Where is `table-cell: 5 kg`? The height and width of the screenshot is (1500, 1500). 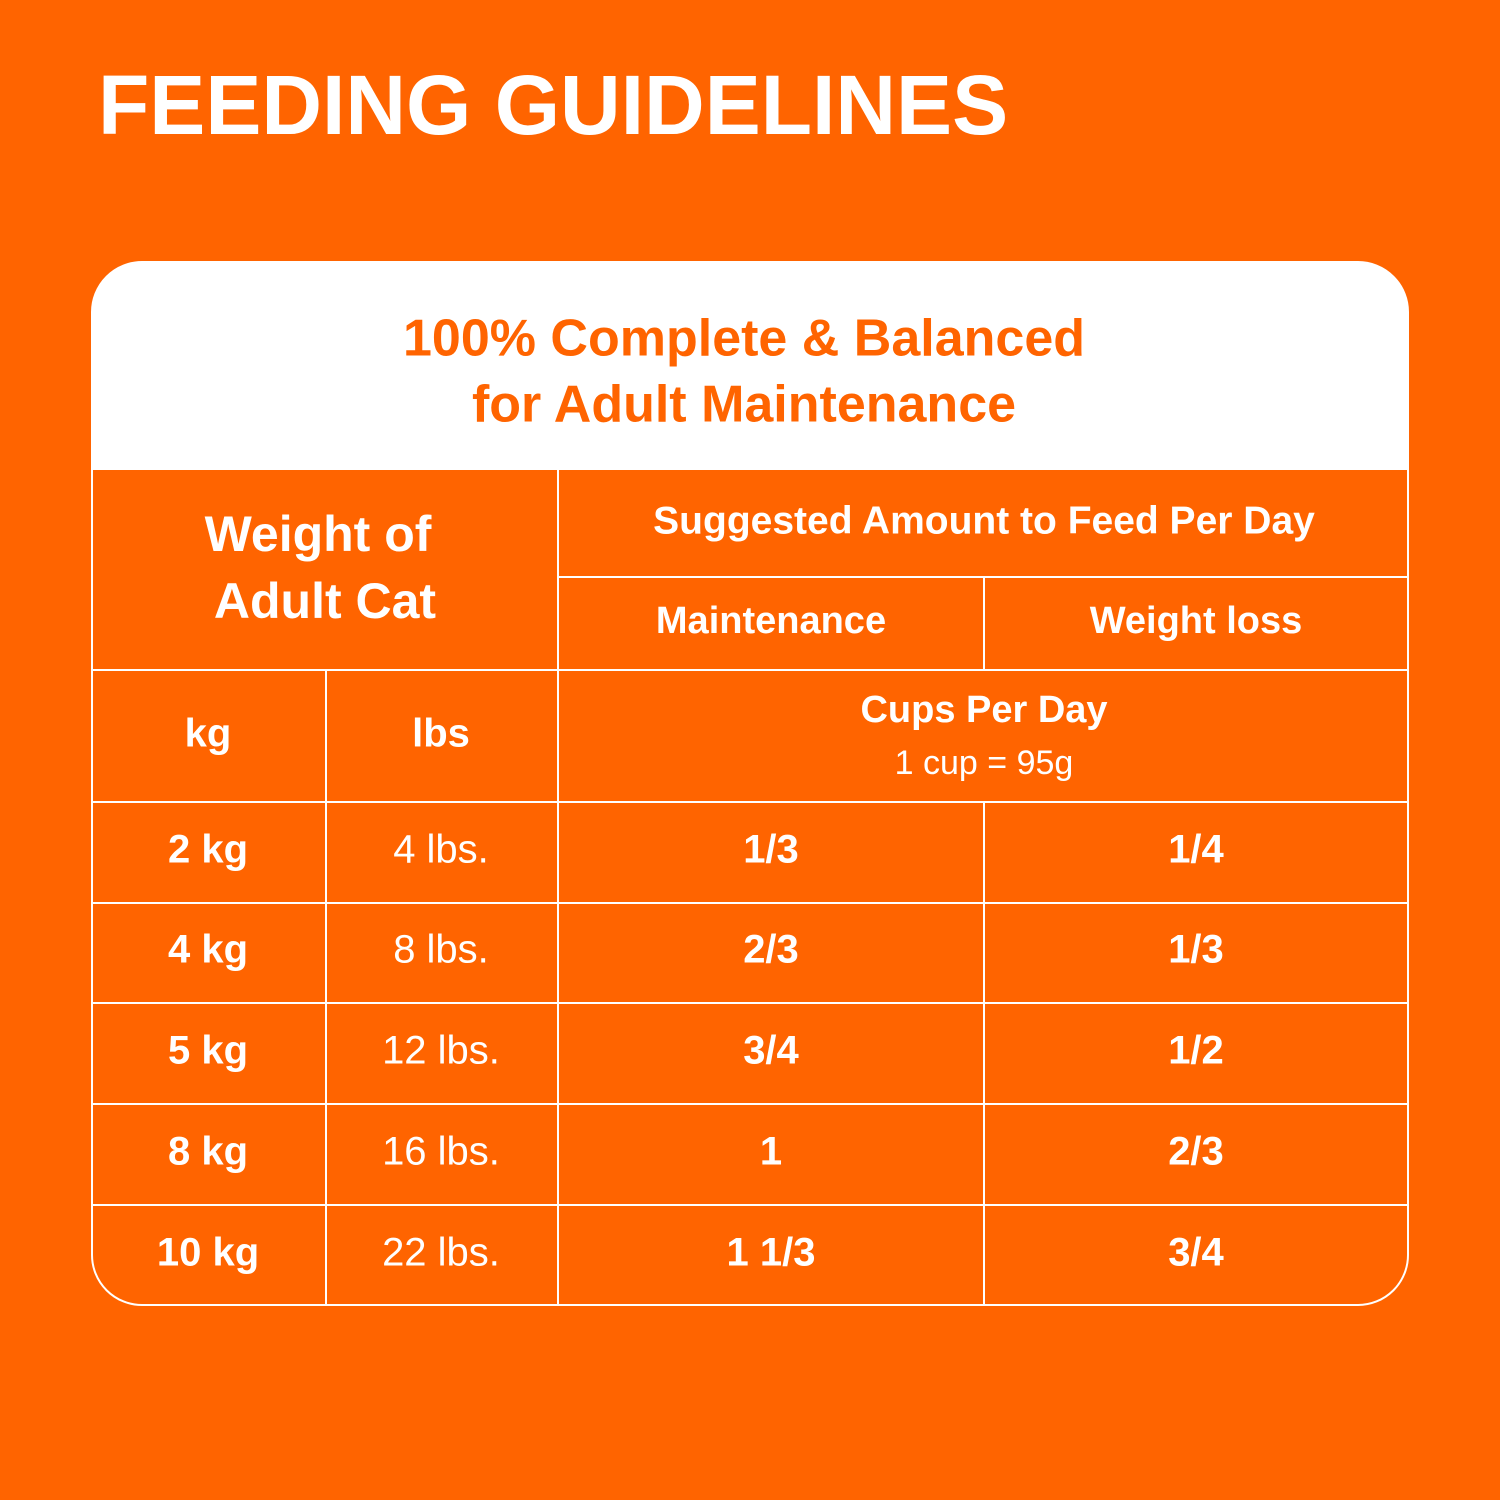
table-cell: 5 kg is located at coordinates (208, 1051).